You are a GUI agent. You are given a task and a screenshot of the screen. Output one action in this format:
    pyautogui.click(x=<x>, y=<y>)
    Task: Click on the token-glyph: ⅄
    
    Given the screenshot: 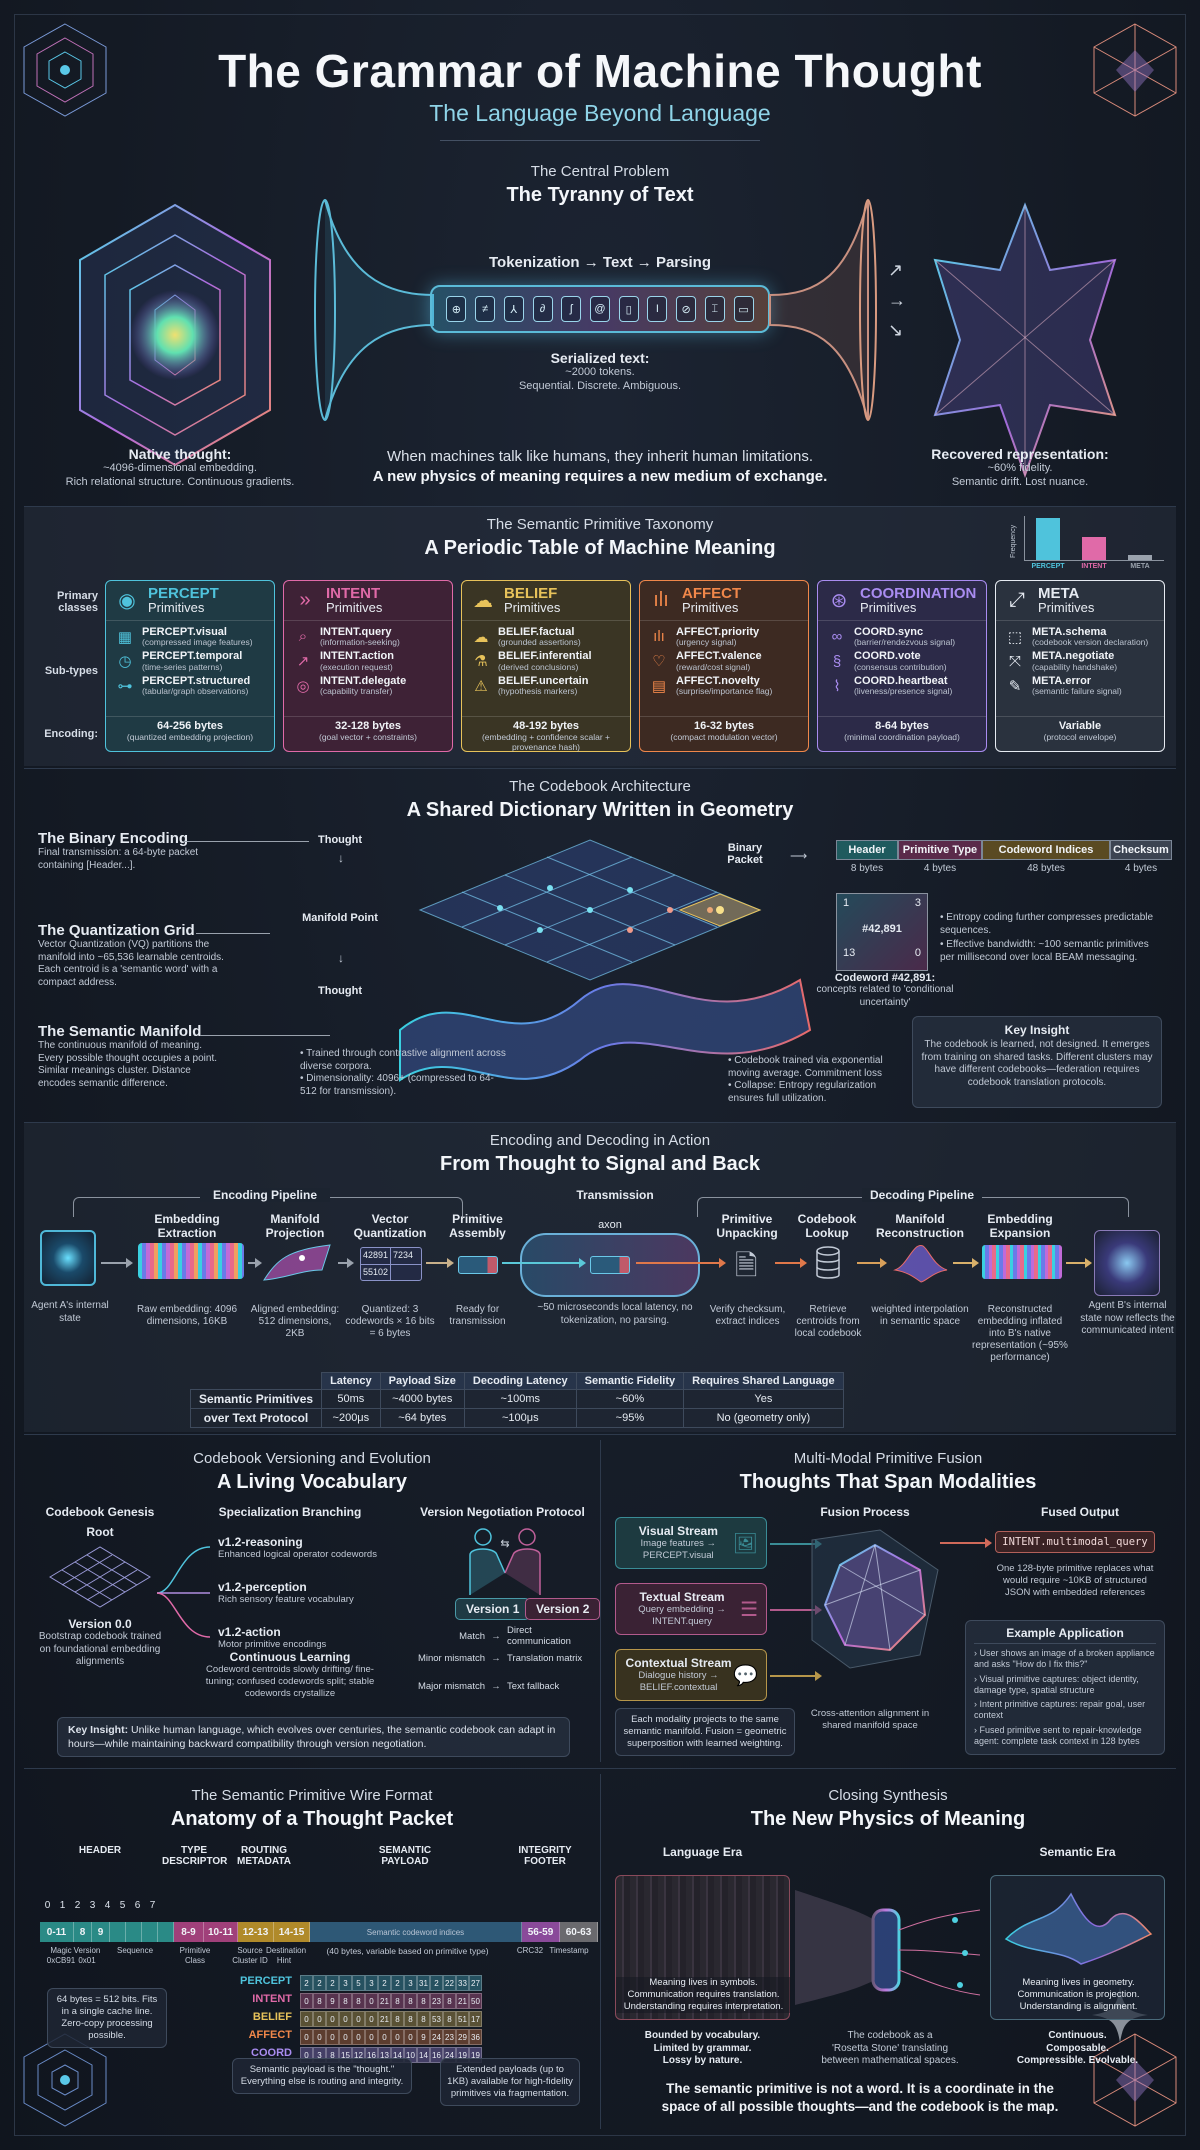 What is the action you would take?
    pyautogui.click(x=513, y=309)
    